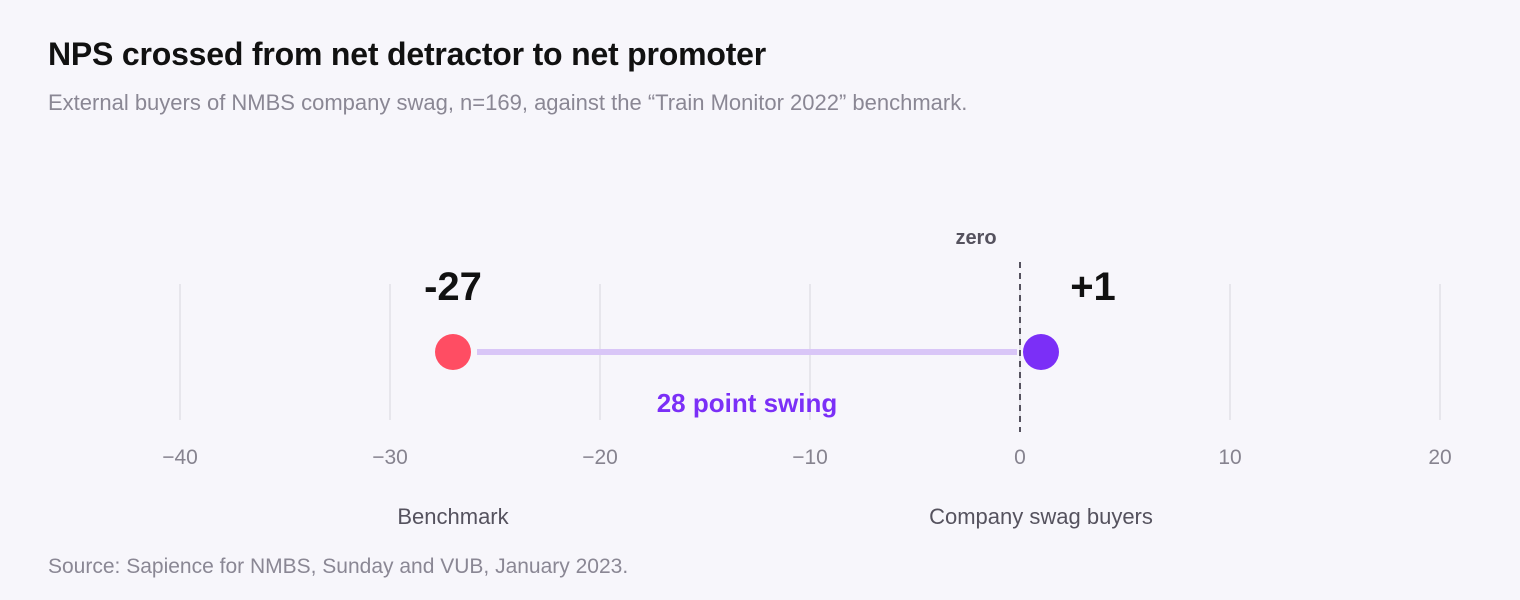 The width and height of the screenshot is (1520, 600). Describe the element at coordinates (975, 238) in the screenshot. I see `zero-reference-label: zero` at that location.